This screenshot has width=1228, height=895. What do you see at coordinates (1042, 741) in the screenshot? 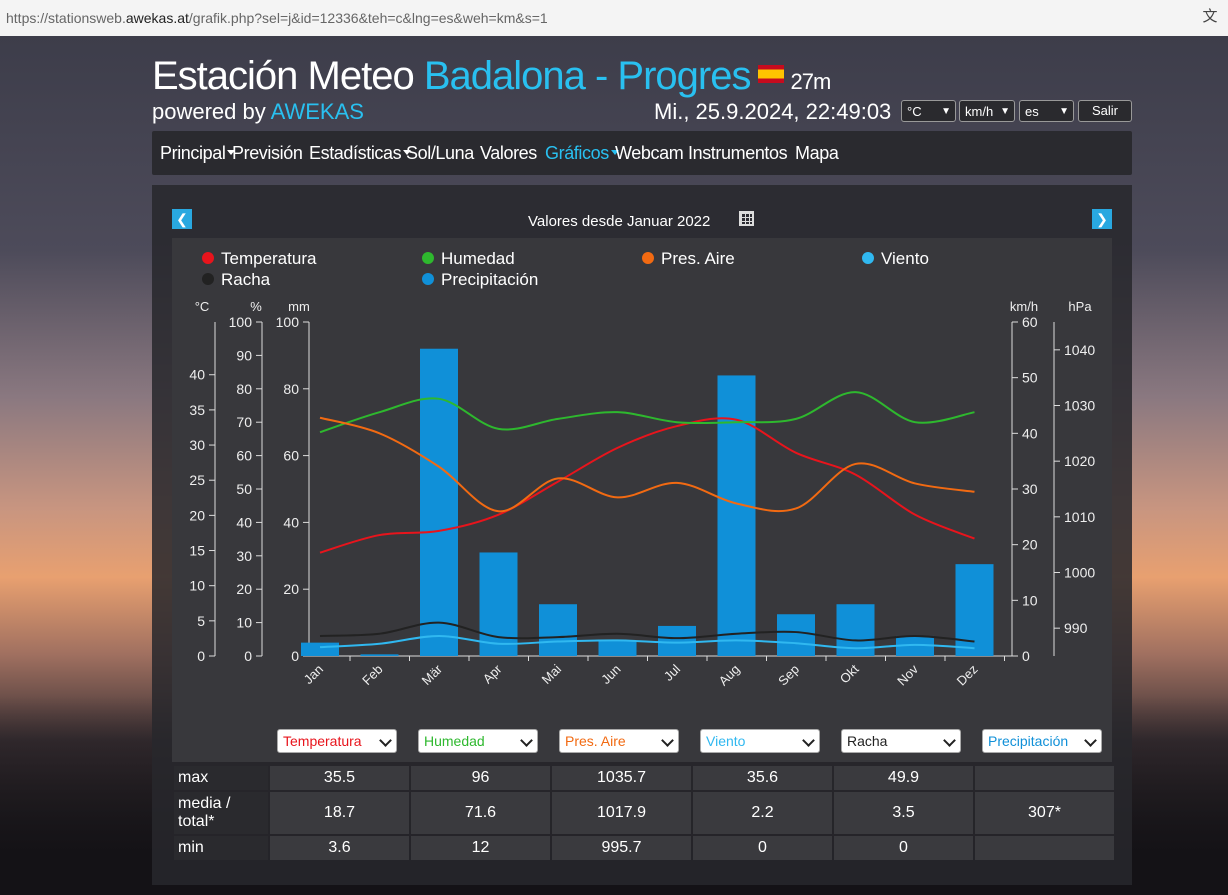
I see `select-series-precip: Precipitación` at bounding box center [1042, 741].